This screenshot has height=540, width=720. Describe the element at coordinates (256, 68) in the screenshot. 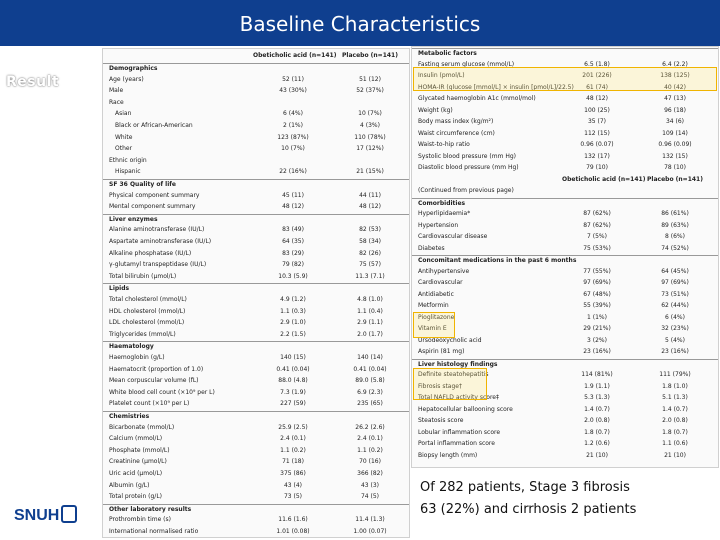

I see `table-row: Demographics` at that location.